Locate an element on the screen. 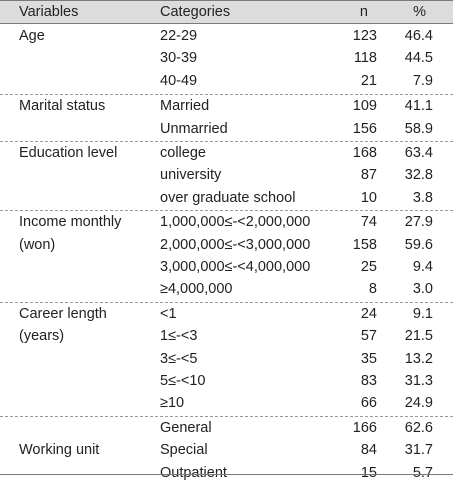 The image size is (453, 484). percent-cell: 31.7 is located at coordinates (418, 450).